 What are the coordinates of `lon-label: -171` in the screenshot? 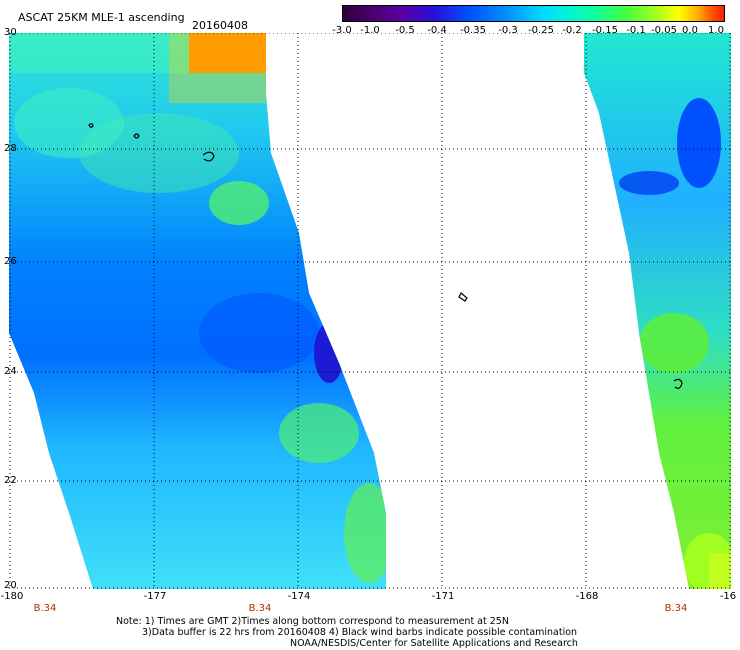 It's located at (443, 596).